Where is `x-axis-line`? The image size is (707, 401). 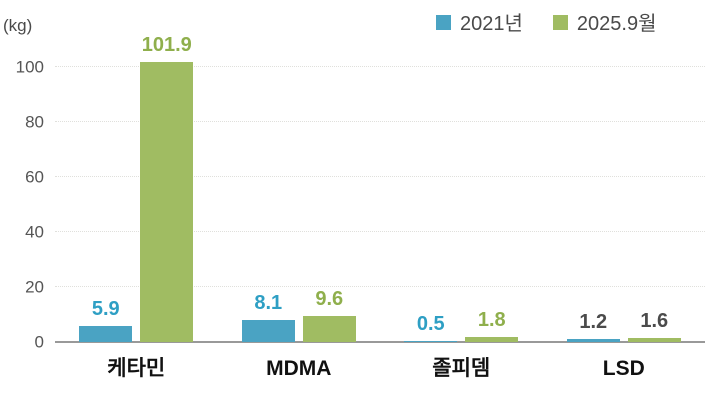 x-axis-line is located at coordinates (380, 342).